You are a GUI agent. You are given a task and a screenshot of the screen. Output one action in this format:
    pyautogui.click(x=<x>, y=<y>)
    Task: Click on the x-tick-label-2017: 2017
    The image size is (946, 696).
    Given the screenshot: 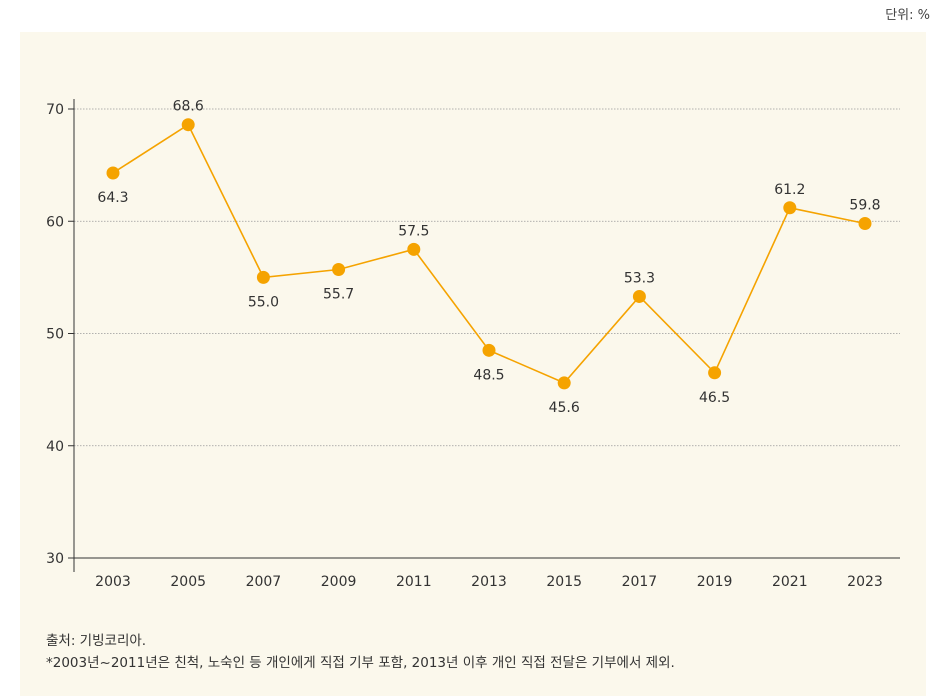 What is the action you would take?
    pyautogui.click(x=640, y=582)
    